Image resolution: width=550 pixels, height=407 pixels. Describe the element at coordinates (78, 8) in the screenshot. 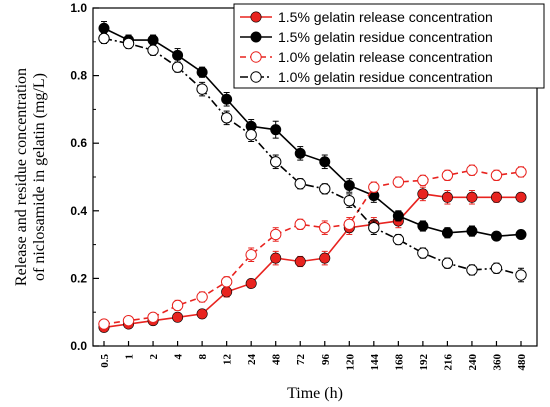

I see `y-tick-label: 1.0` at that location.